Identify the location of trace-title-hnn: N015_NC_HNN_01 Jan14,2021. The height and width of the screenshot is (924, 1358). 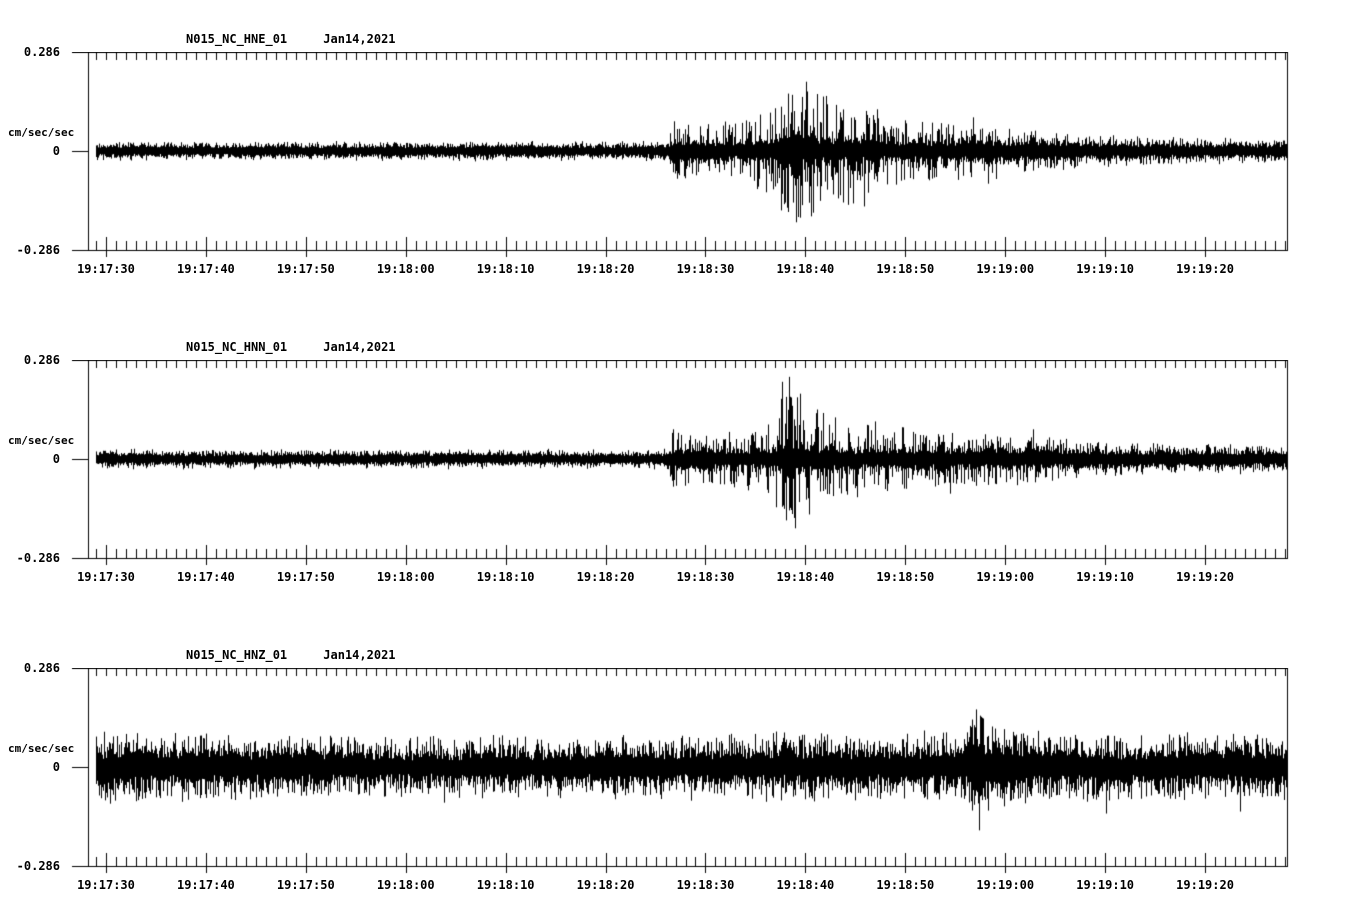
(291, 347).